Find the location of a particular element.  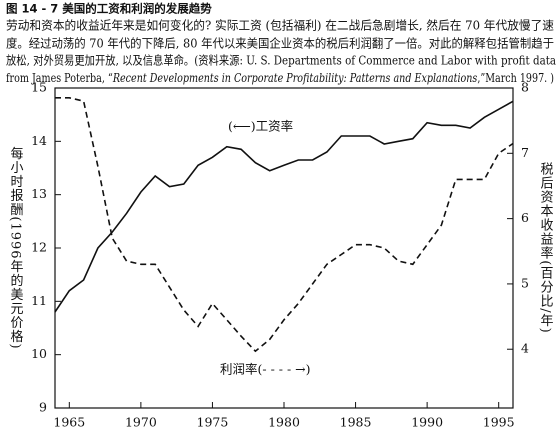

y-tick-label: 13 is located at coordinates (39, 193).